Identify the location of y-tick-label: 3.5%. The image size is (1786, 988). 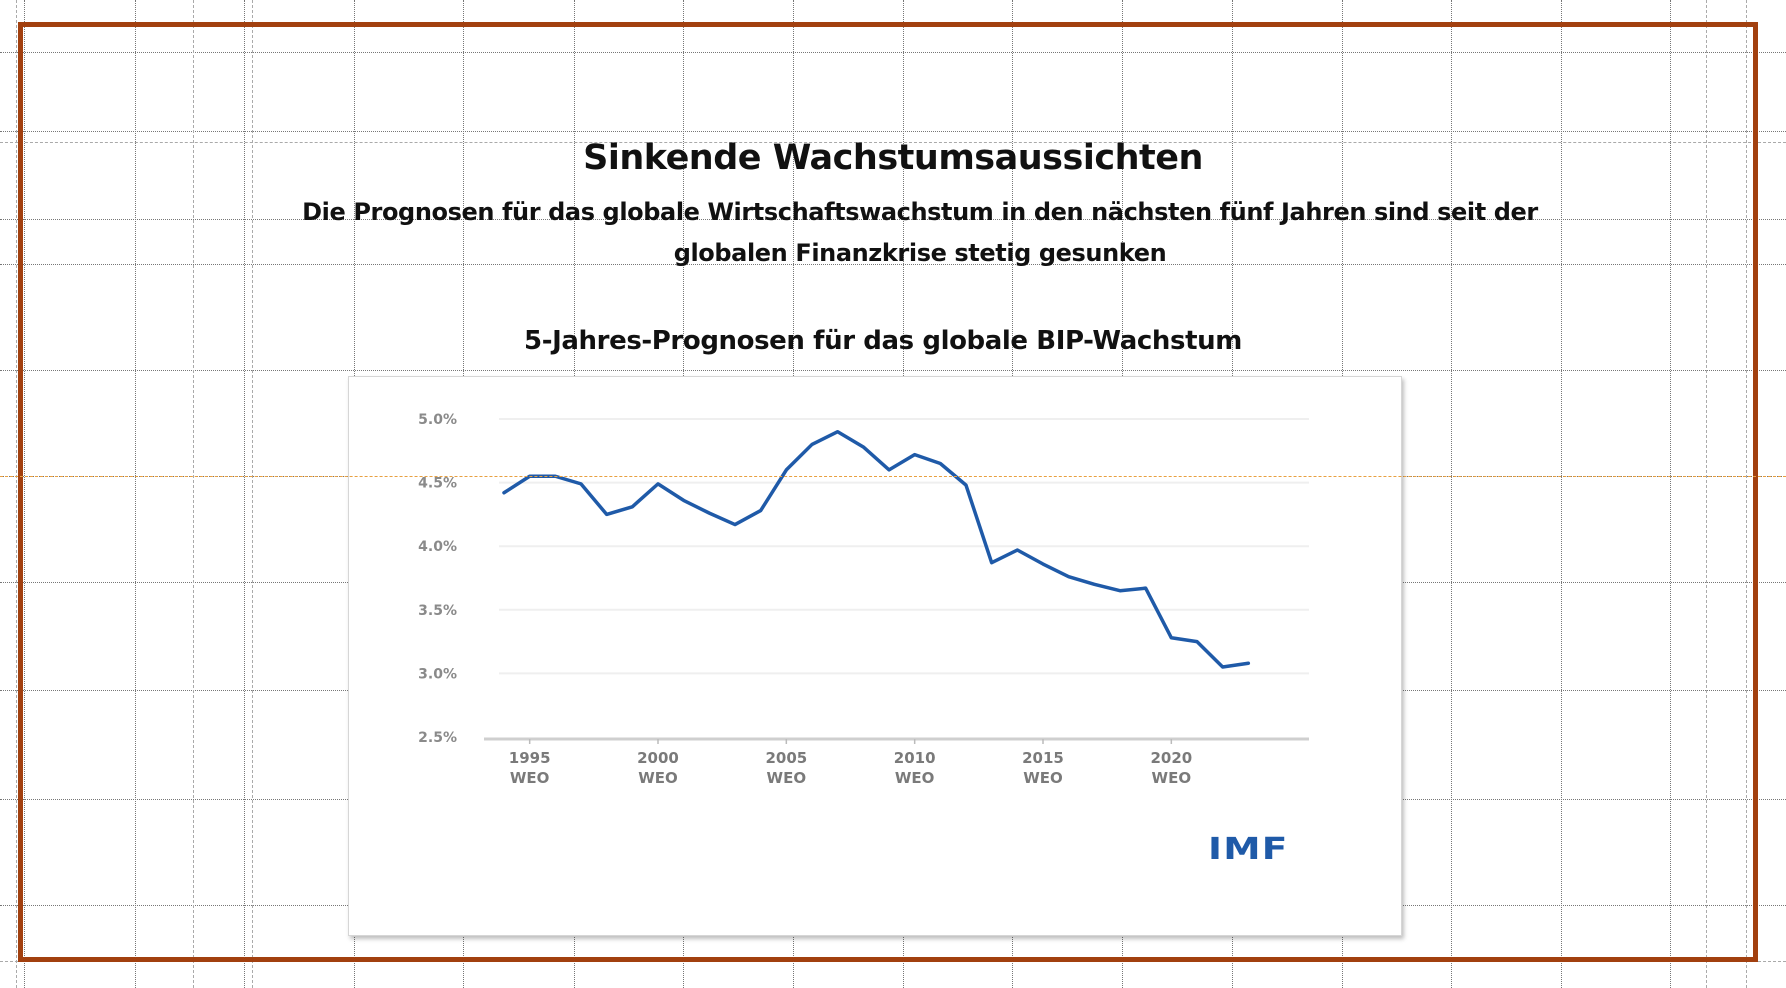
(437, 611).